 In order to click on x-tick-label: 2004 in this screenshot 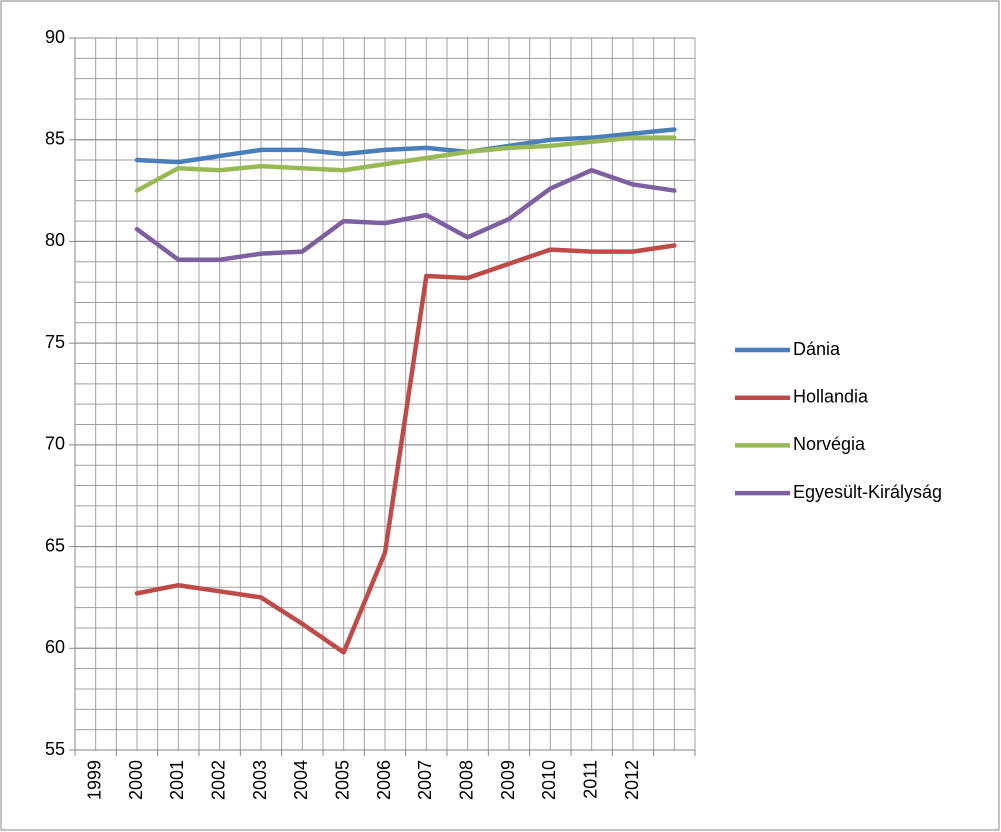, I will do `click(301, 780)`.